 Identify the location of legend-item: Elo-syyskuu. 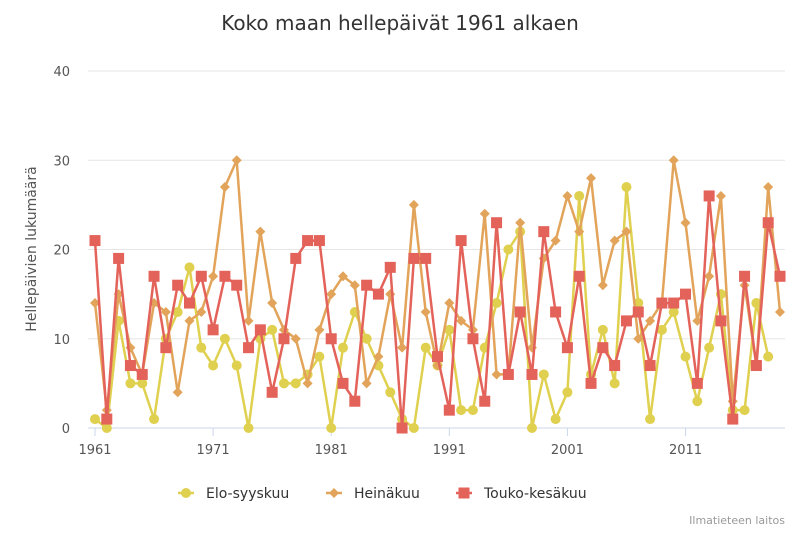
(233, 494).